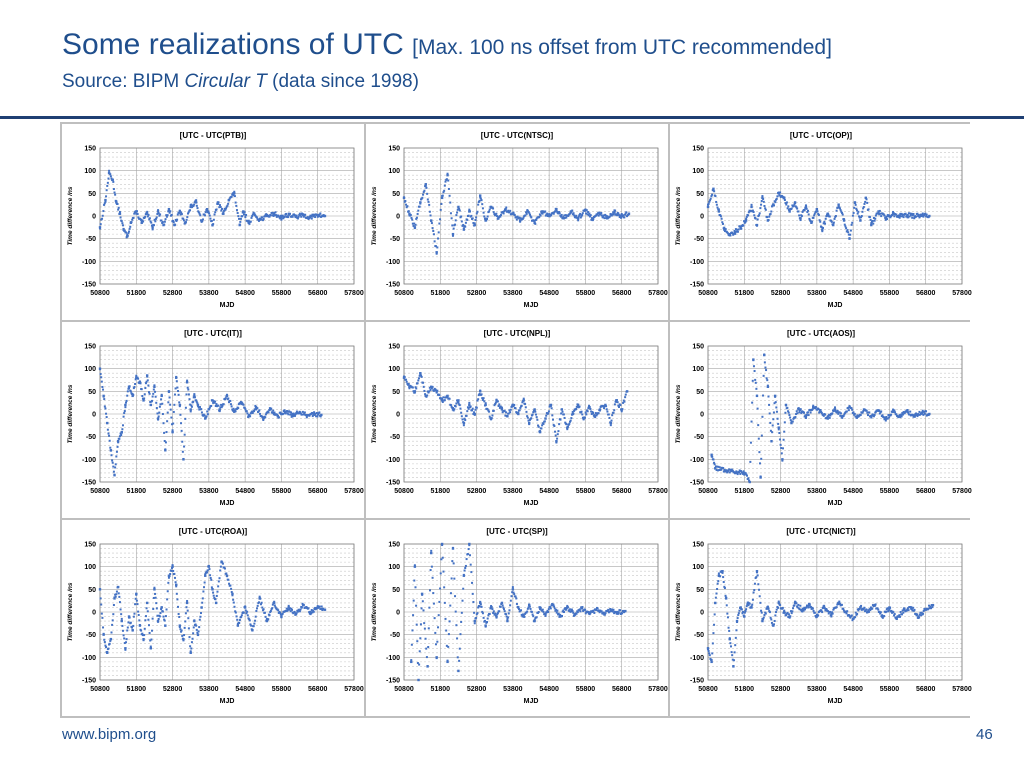  I want to click on x-tick-label: 57800, so click(962, 293).